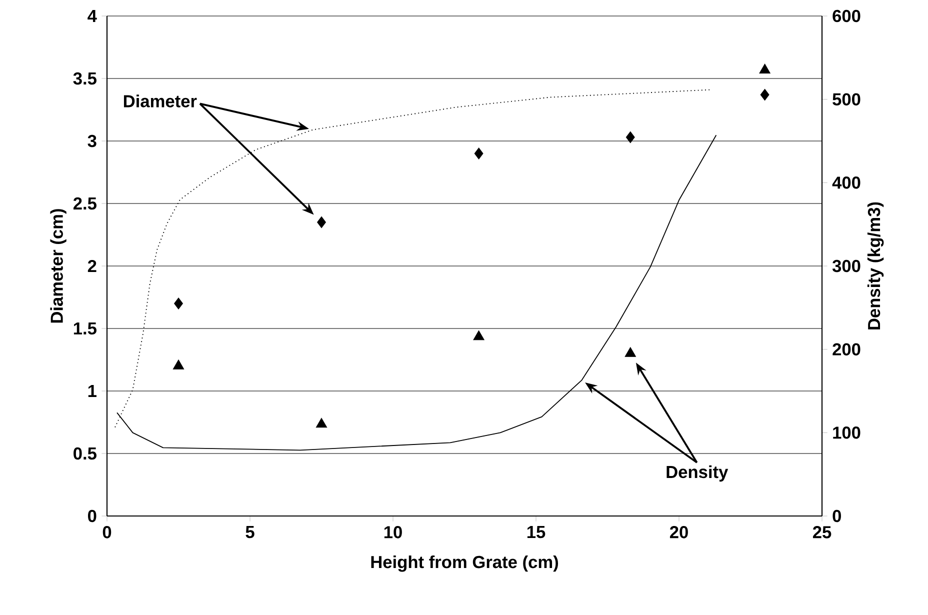 The width and height of the screenshot is (928, 615). I want to click on y-tick-label: 3.5, so click(84, 78).